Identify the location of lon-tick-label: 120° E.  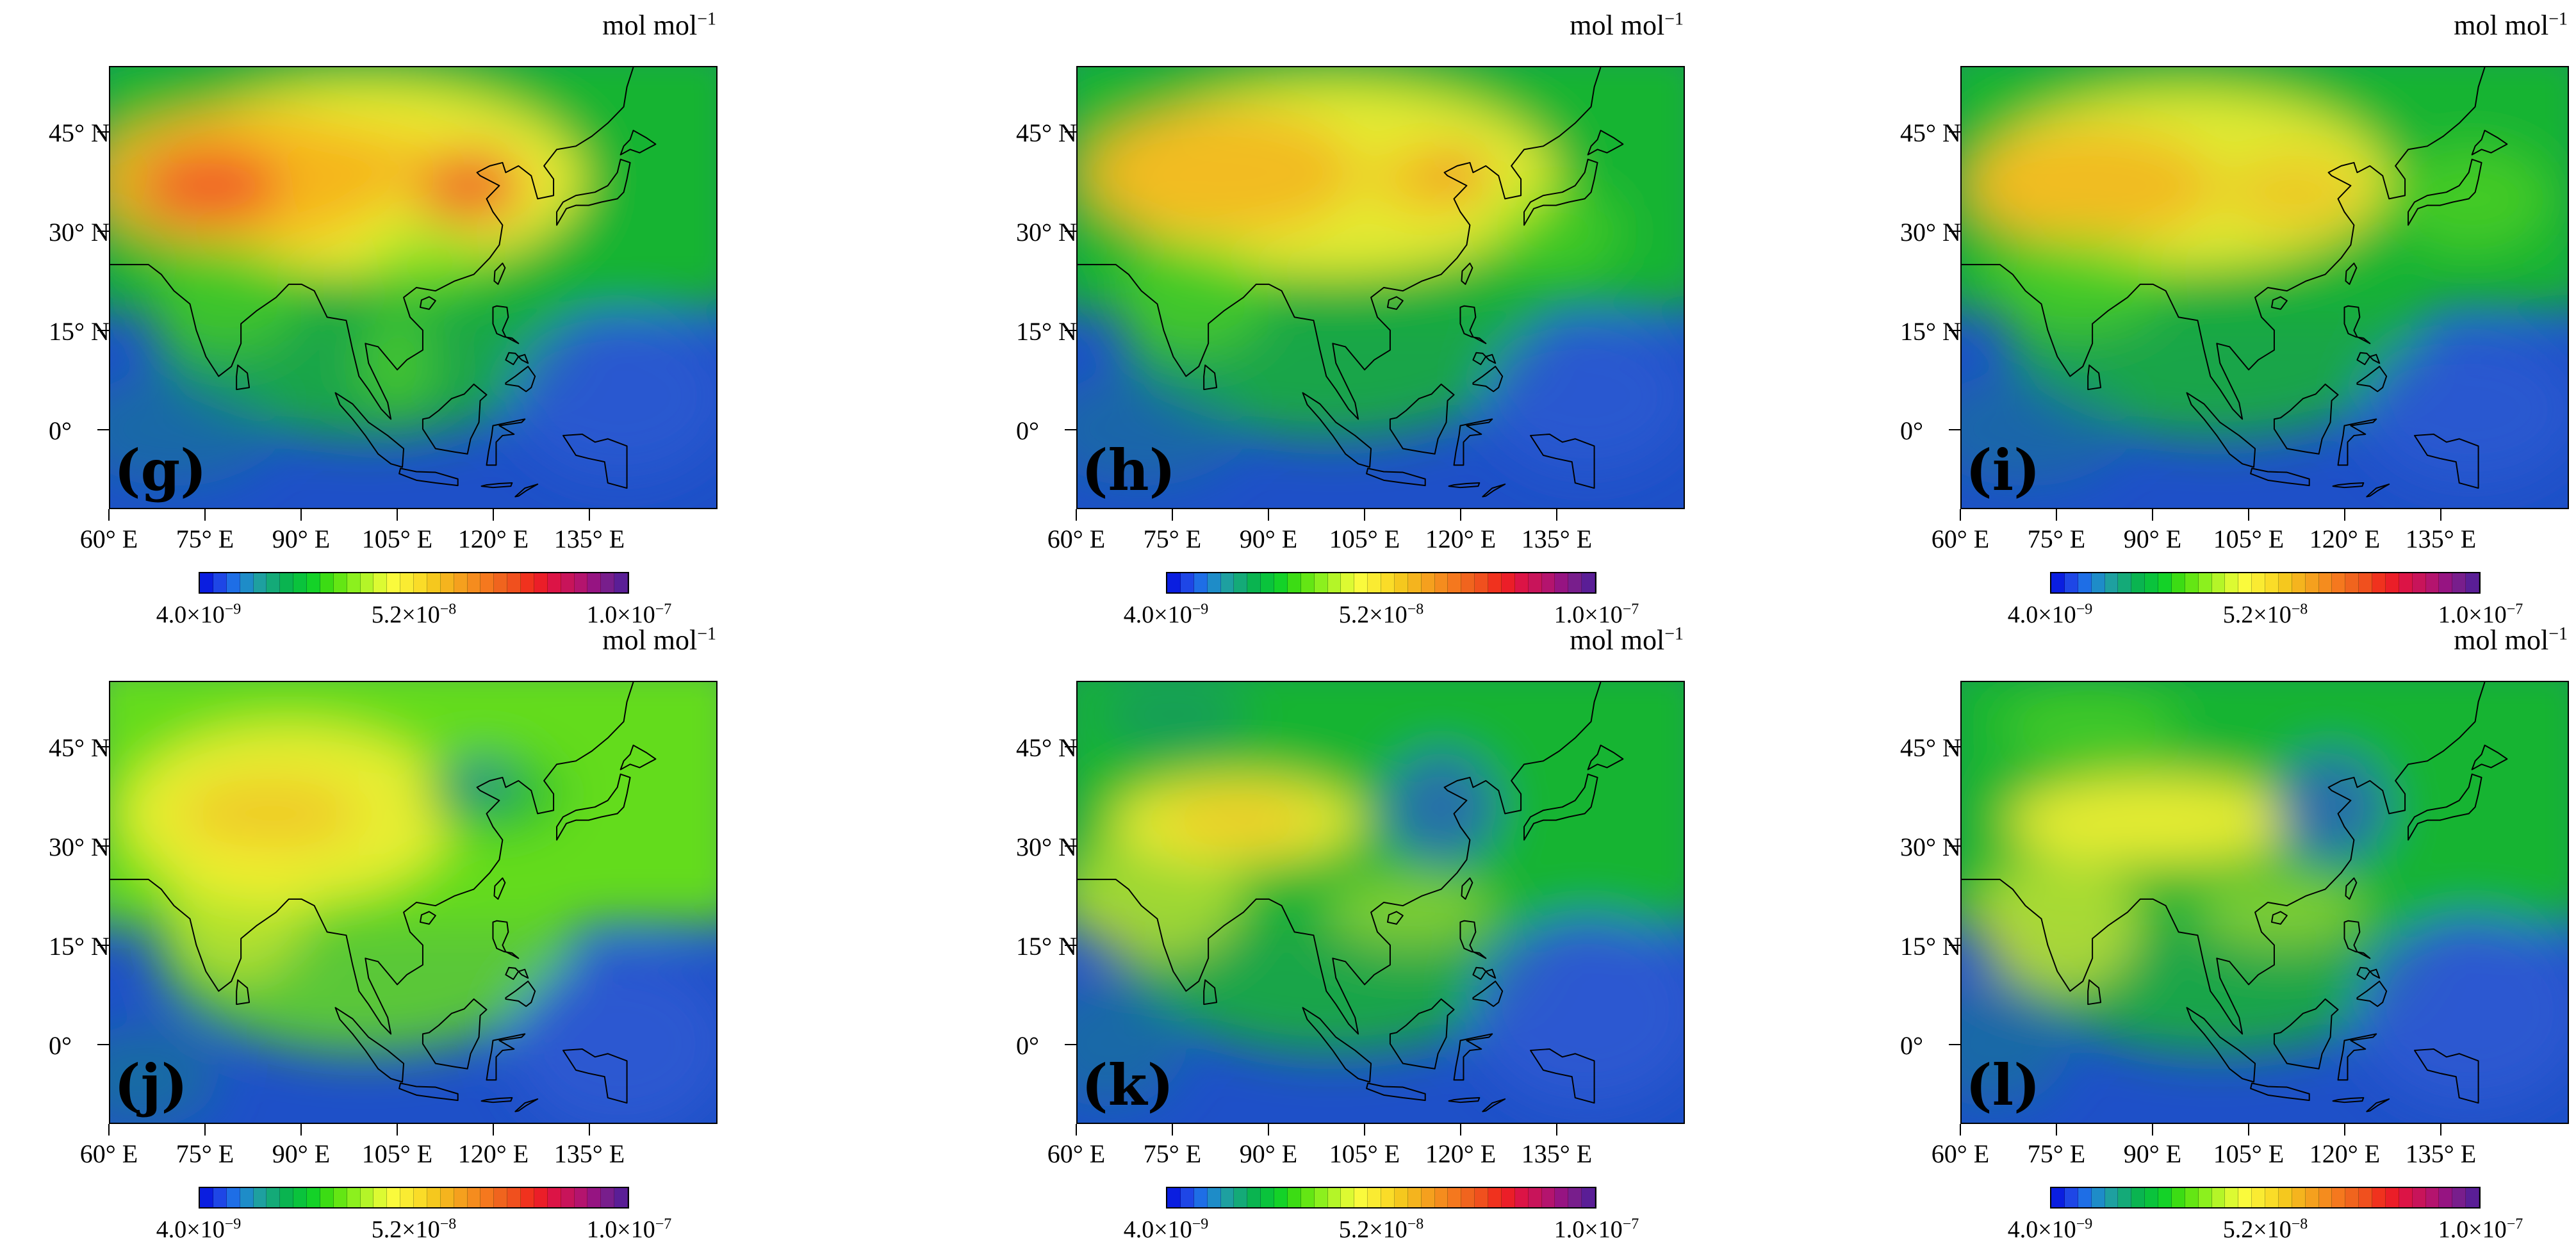
(493, 1153).